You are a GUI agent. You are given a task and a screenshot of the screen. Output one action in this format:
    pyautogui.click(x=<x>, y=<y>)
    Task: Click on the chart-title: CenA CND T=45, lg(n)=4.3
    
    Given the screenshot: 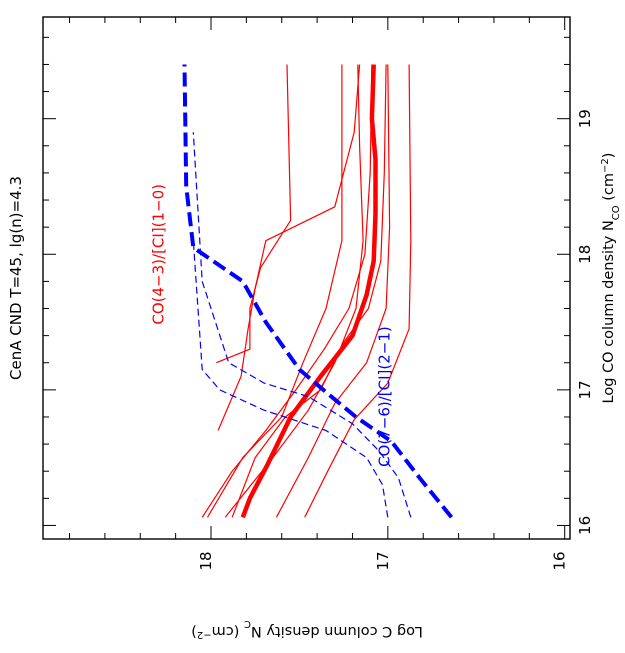 What is the action you would take?
    pyautogui.click(x=16, y=278)
    